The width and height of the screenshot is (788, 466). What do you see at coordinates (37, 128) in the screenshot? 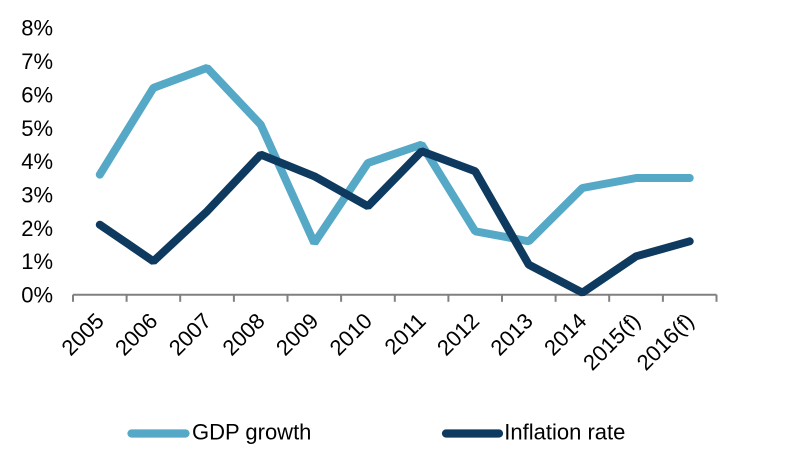
I see `svg-text: 5%` at bounding box center [37, 128].